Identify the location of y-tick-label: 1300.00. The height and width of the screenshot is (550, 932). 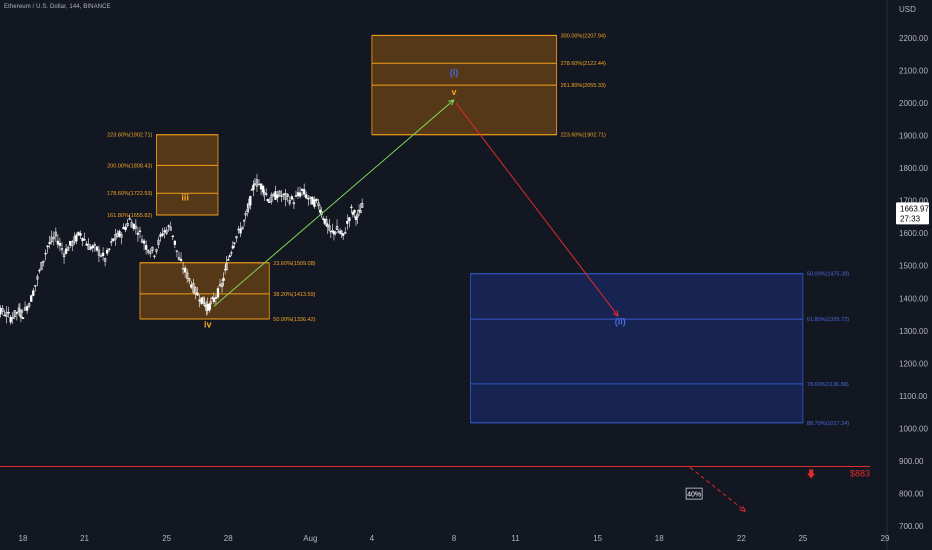
(913, 331).